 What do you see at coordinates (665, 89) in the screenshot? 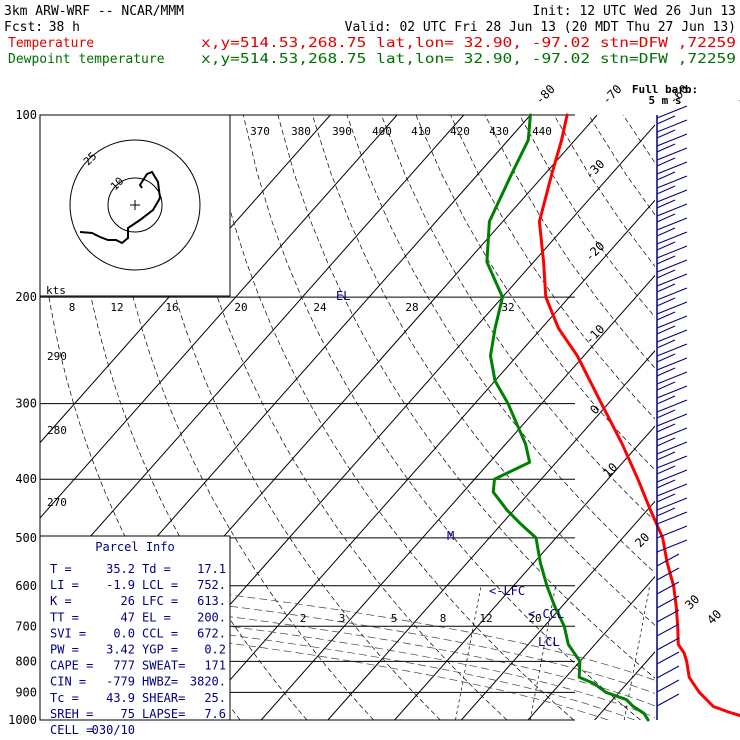
I see `wind-key-line1: Full barb:` at bounding box center [665, 89].